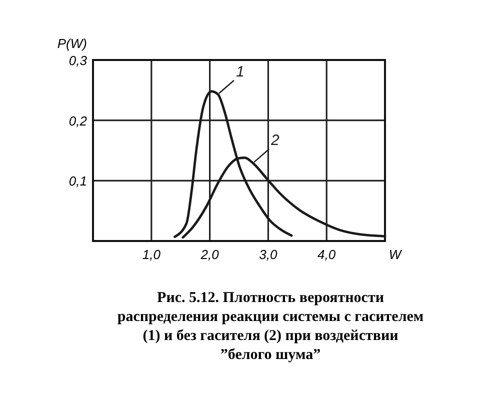 Image resolution: width=481 pixels, height=395 pixels. Describe the element at coordinates (268, 254) in the screenshot. I see `x-tick-label: 3,0` at that location.